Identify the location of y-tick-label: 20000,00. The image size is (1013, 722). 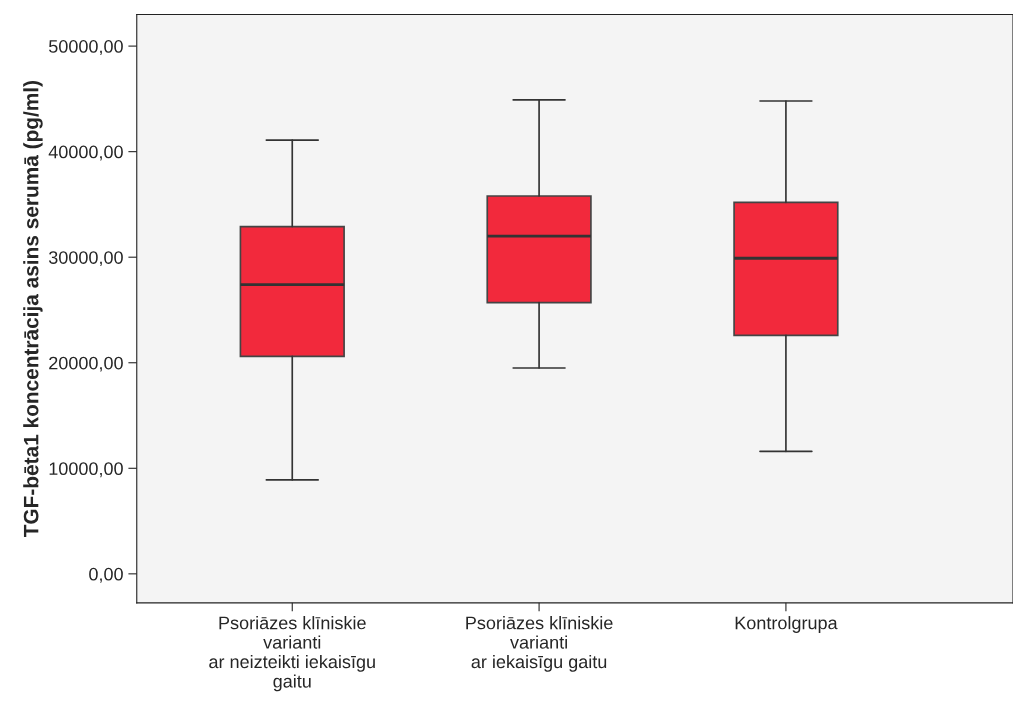
(86, 364).